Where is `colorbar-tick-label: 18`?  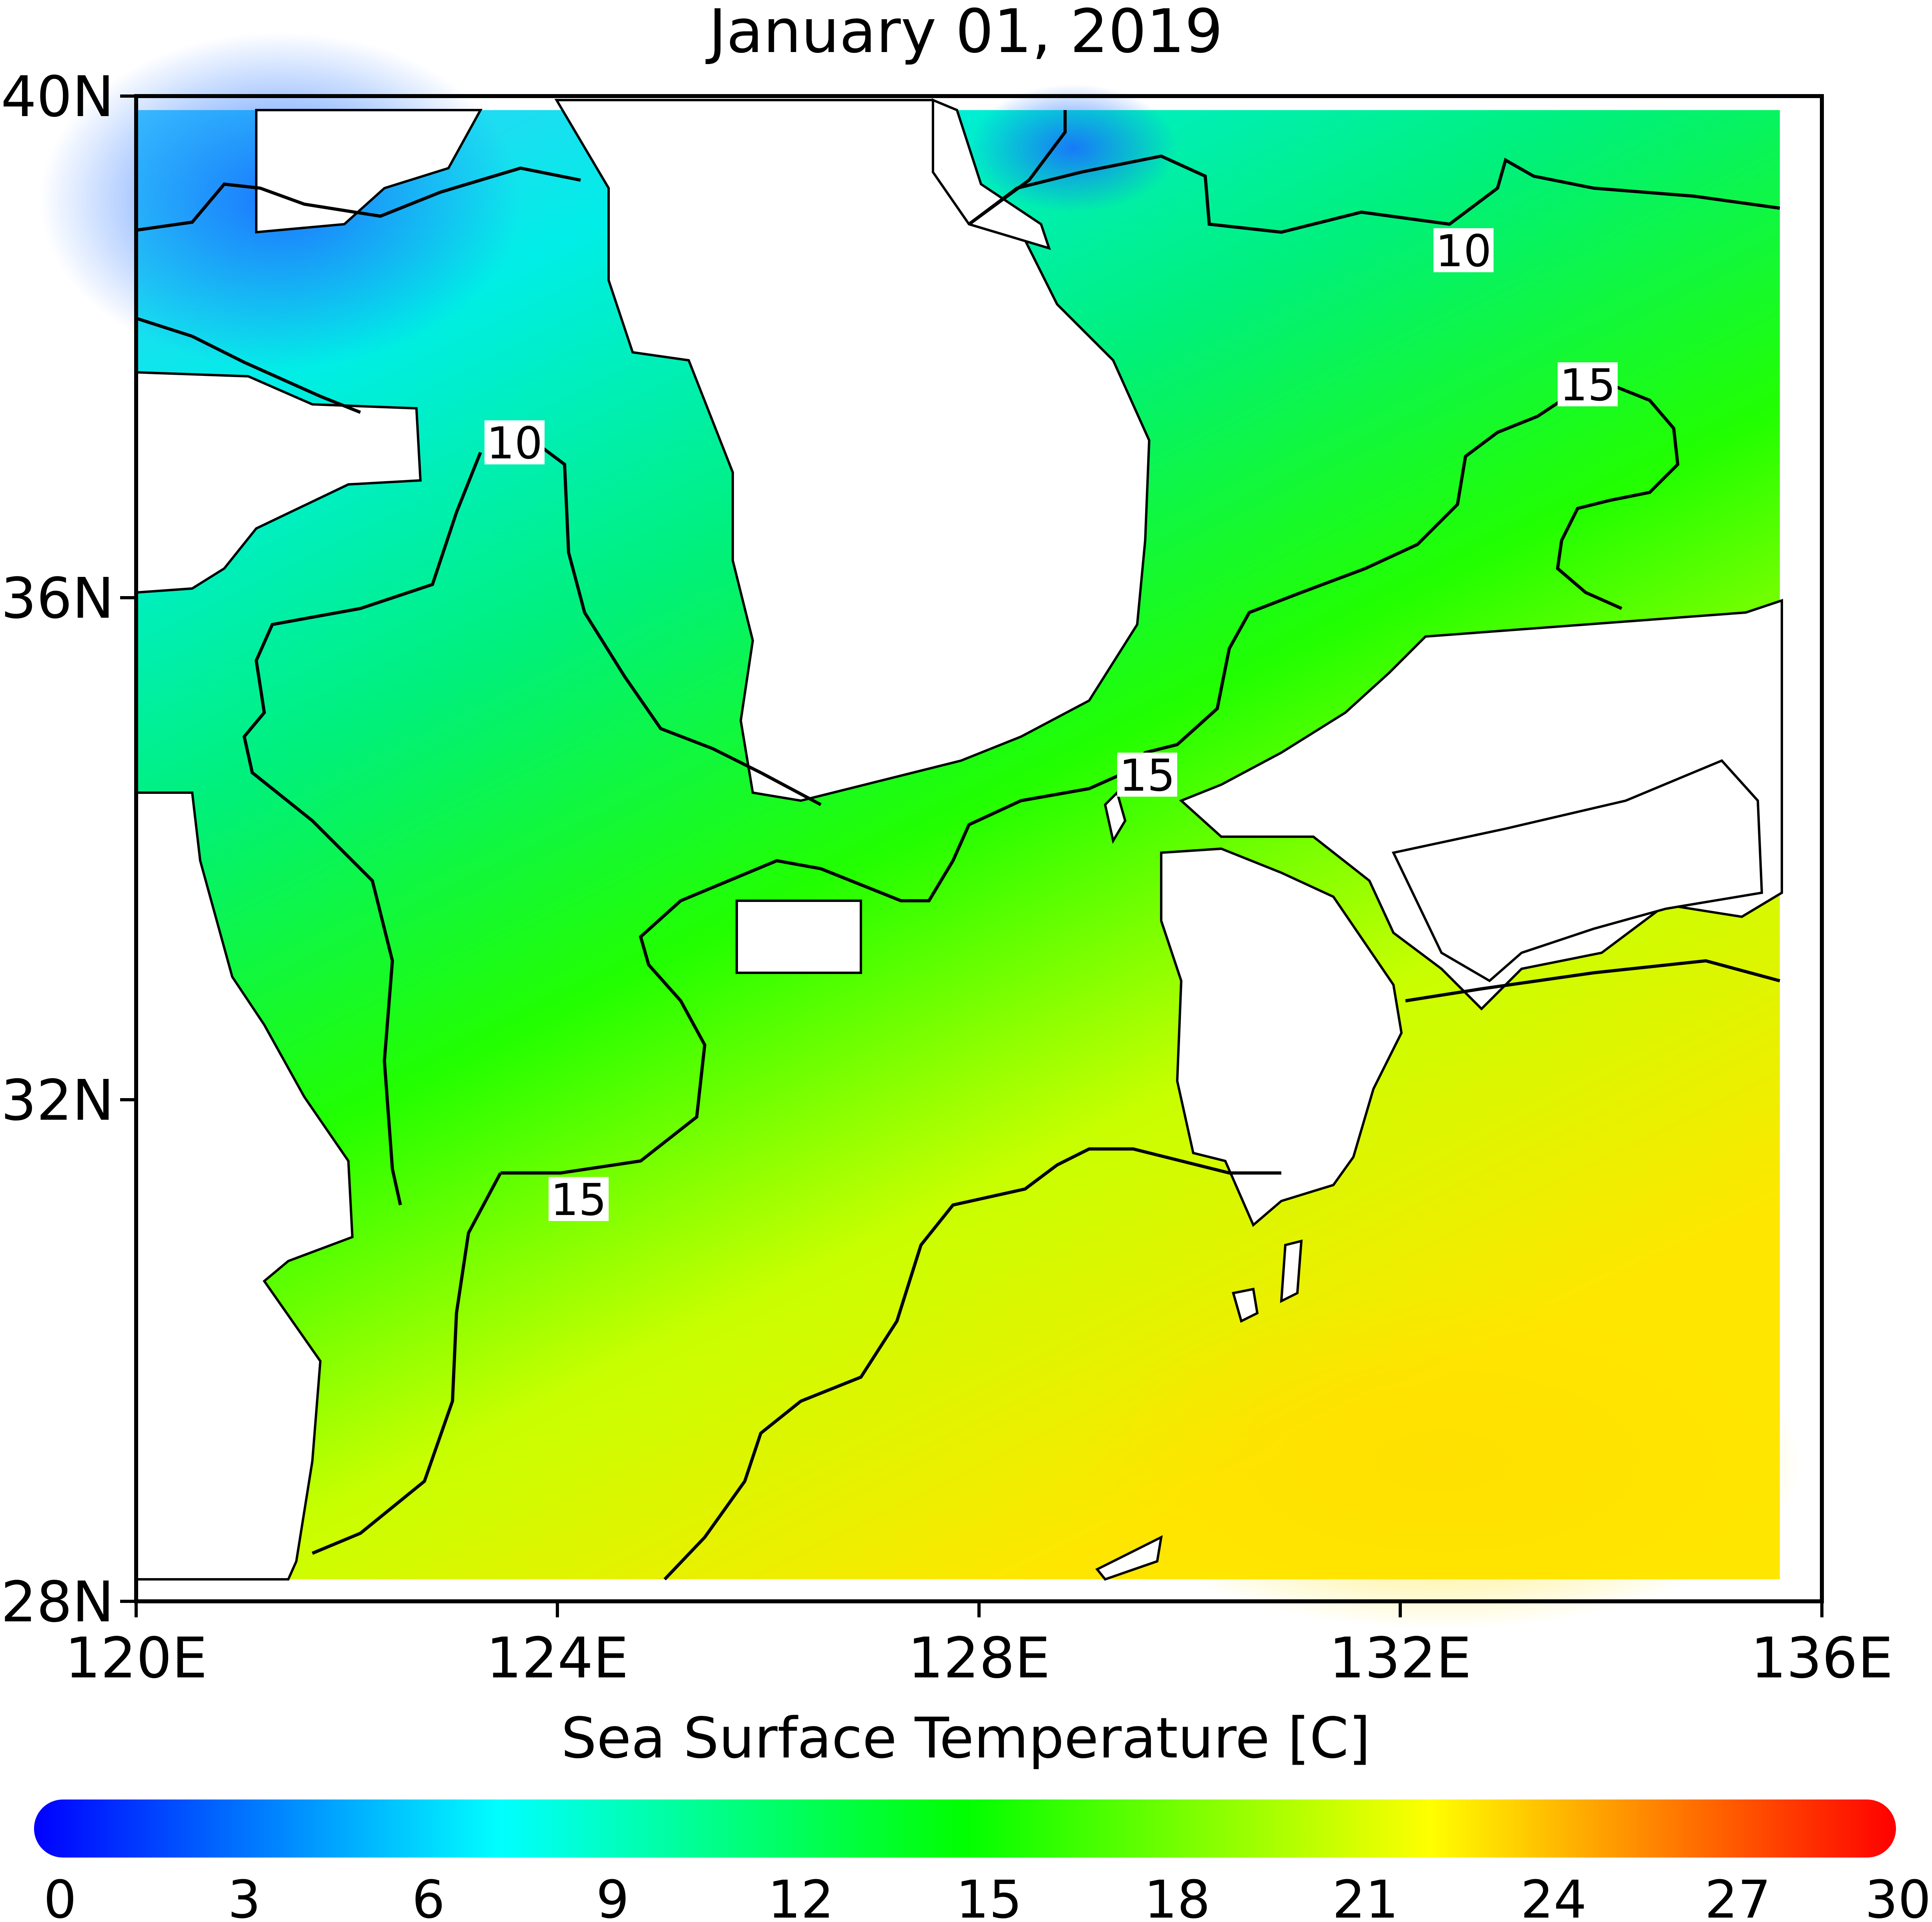 colorbar-tick-label: 18 is located at coordinates (1177, 1895).